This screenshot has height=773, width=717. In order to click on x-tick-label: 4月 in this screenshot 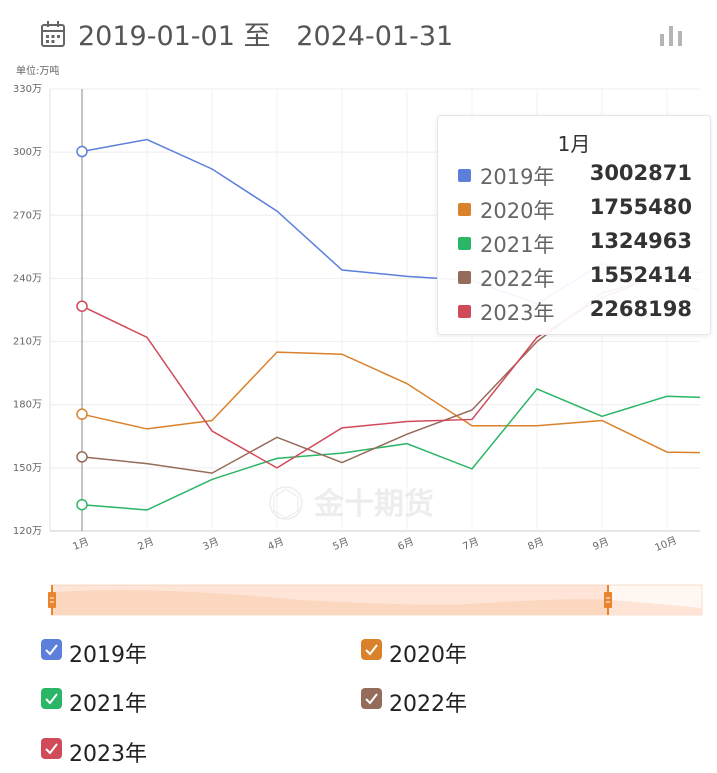, I will do `click(276, 544)`.